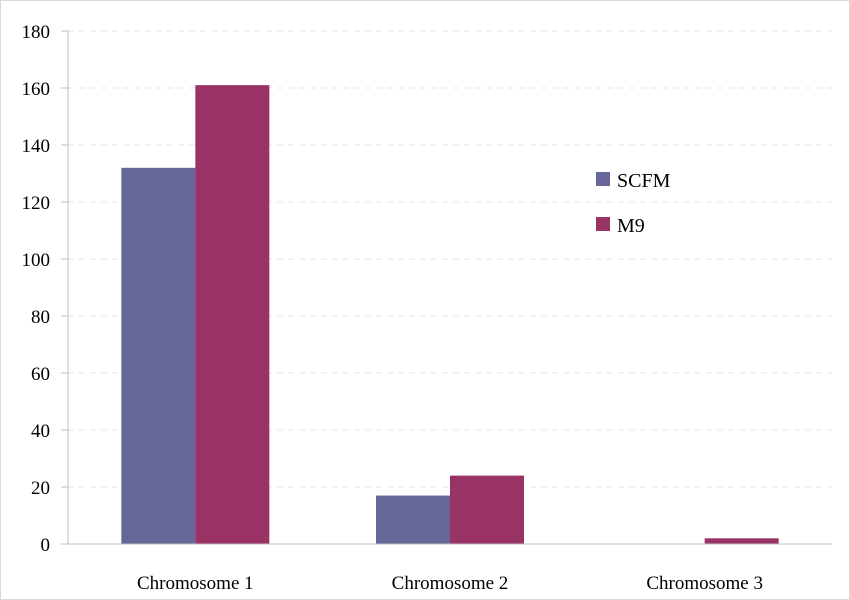 The width and height of the screenshot is (850, 600). I want to click on legend-label-m9: M9, so click(631, 226).